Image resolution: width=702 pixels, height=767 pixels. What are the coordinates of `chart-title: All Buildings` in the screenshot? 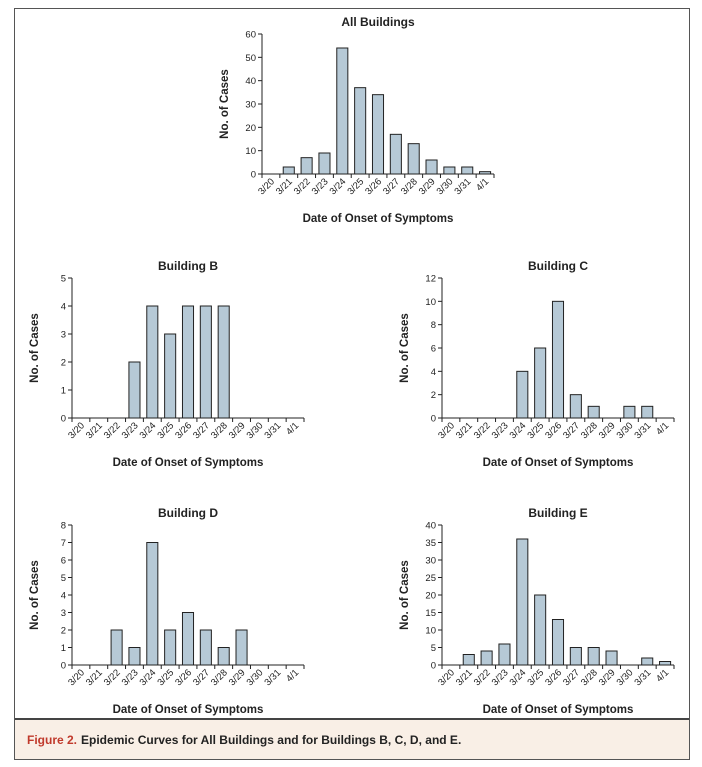 It's located at (378, 22).